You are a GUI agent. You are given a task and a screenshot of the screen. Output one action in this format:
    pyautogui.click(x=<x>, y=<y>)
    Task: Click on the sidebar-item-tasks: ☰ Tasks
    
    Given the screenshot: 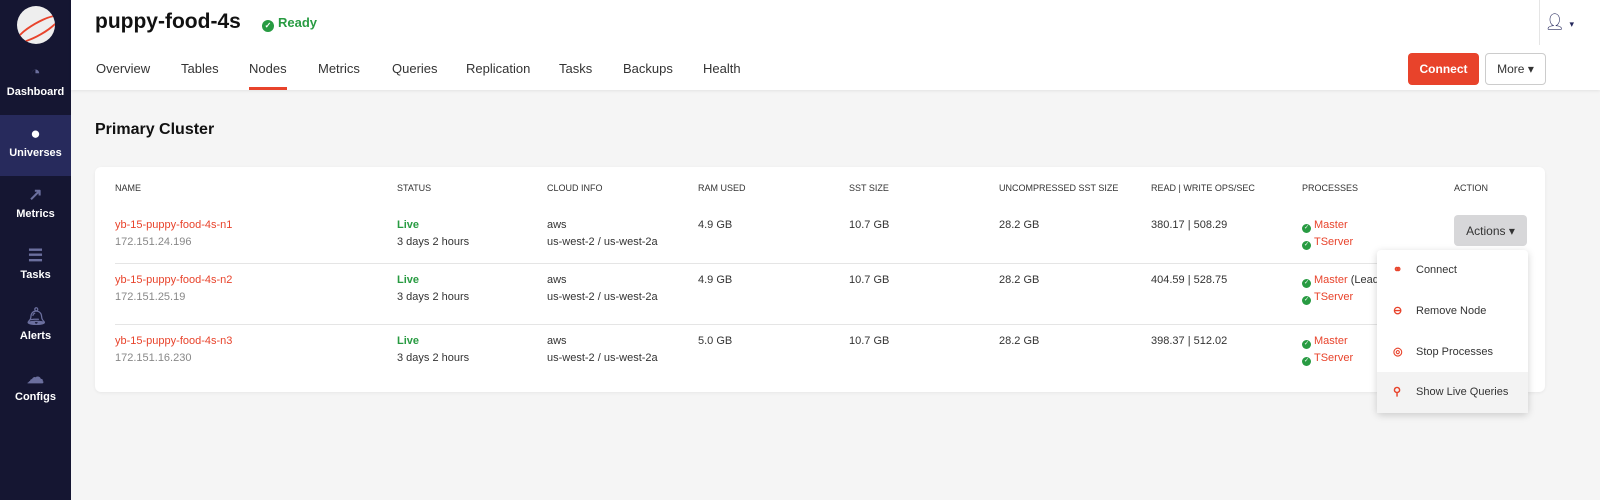 What is the action you would take?
    pyautogui.click(x=35, y=264)
    